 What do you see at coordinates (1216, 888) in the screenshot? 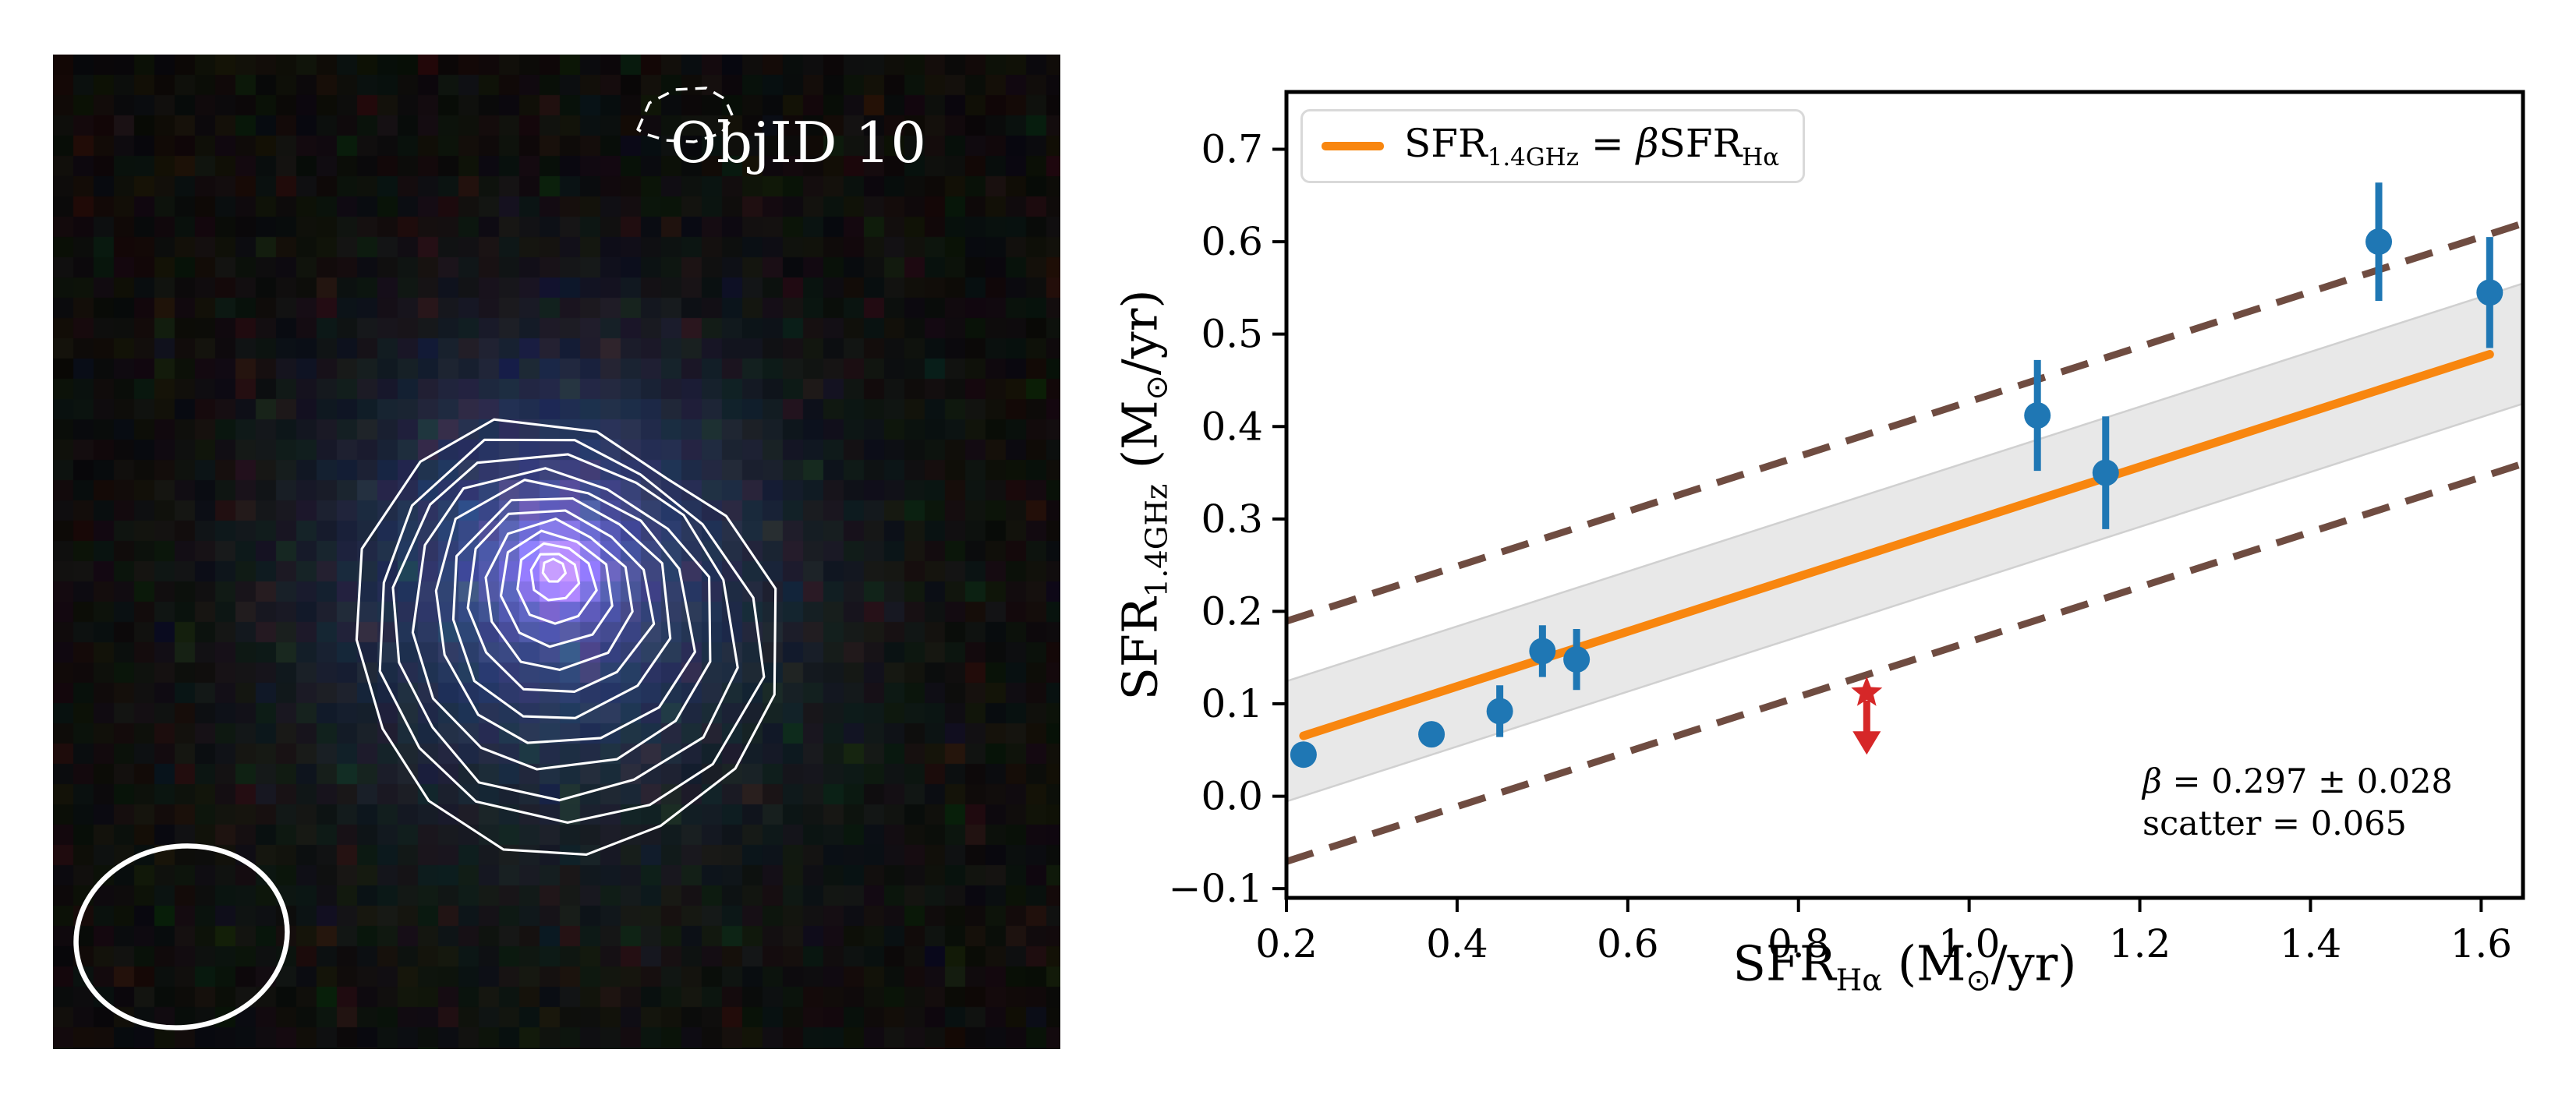
I see `y-tick-label: −0.1` at bounding box center [1216, 888].